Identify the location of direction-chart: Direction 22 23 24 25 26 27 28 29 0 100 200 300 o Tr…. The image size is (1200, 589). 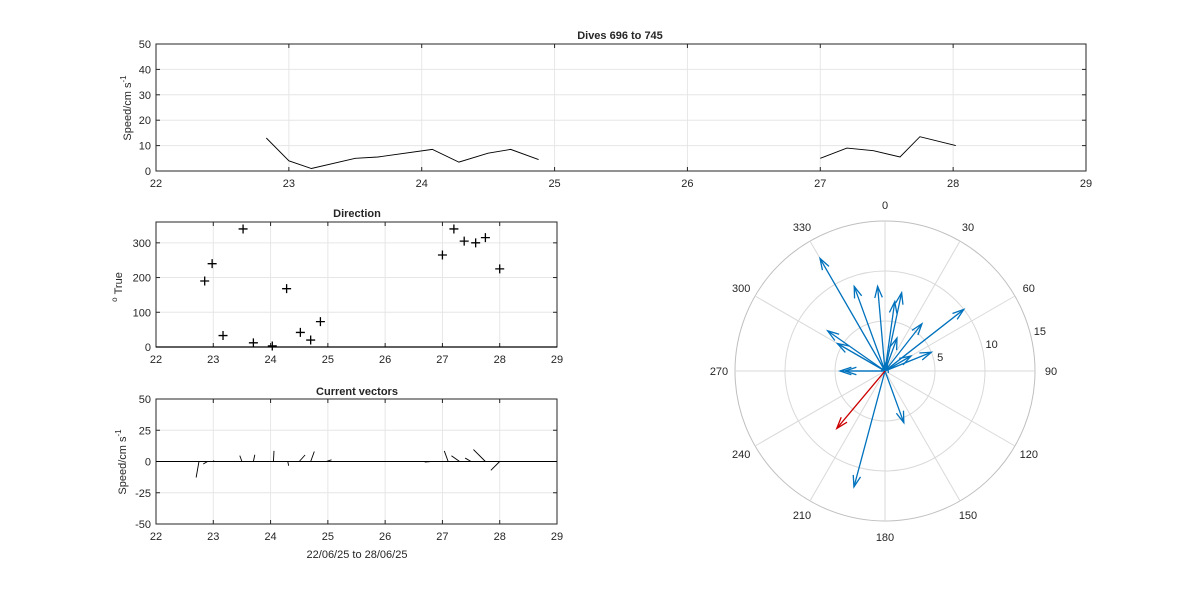
(336, 287).